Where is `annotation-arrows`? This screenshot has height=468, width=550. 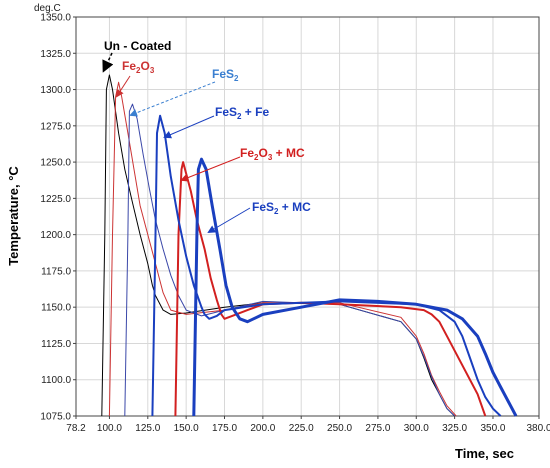 annotation-arrows is located at coordinates (176, 143).